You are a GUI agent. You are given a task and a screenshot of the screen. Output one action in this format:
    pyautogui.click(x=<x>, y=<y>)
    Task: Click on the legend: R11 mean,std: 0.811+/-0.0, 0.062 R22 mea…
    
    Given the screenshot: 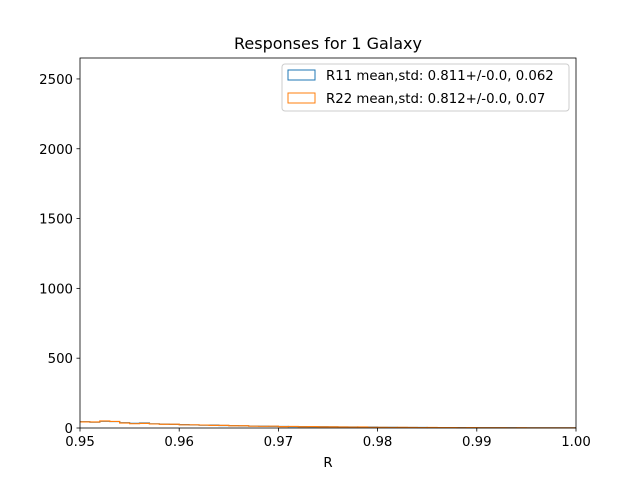 What is the action you would take?
    pyautogui.click(x=425, y=87)
    